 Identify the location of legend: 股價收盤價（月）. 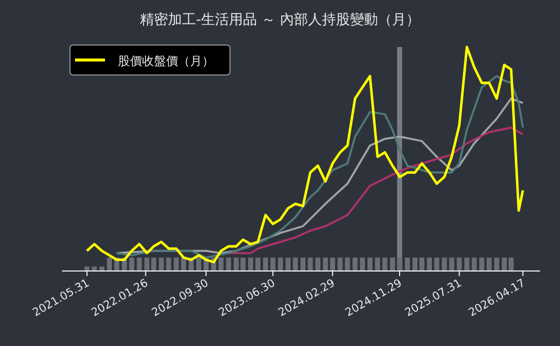
(150, 60).